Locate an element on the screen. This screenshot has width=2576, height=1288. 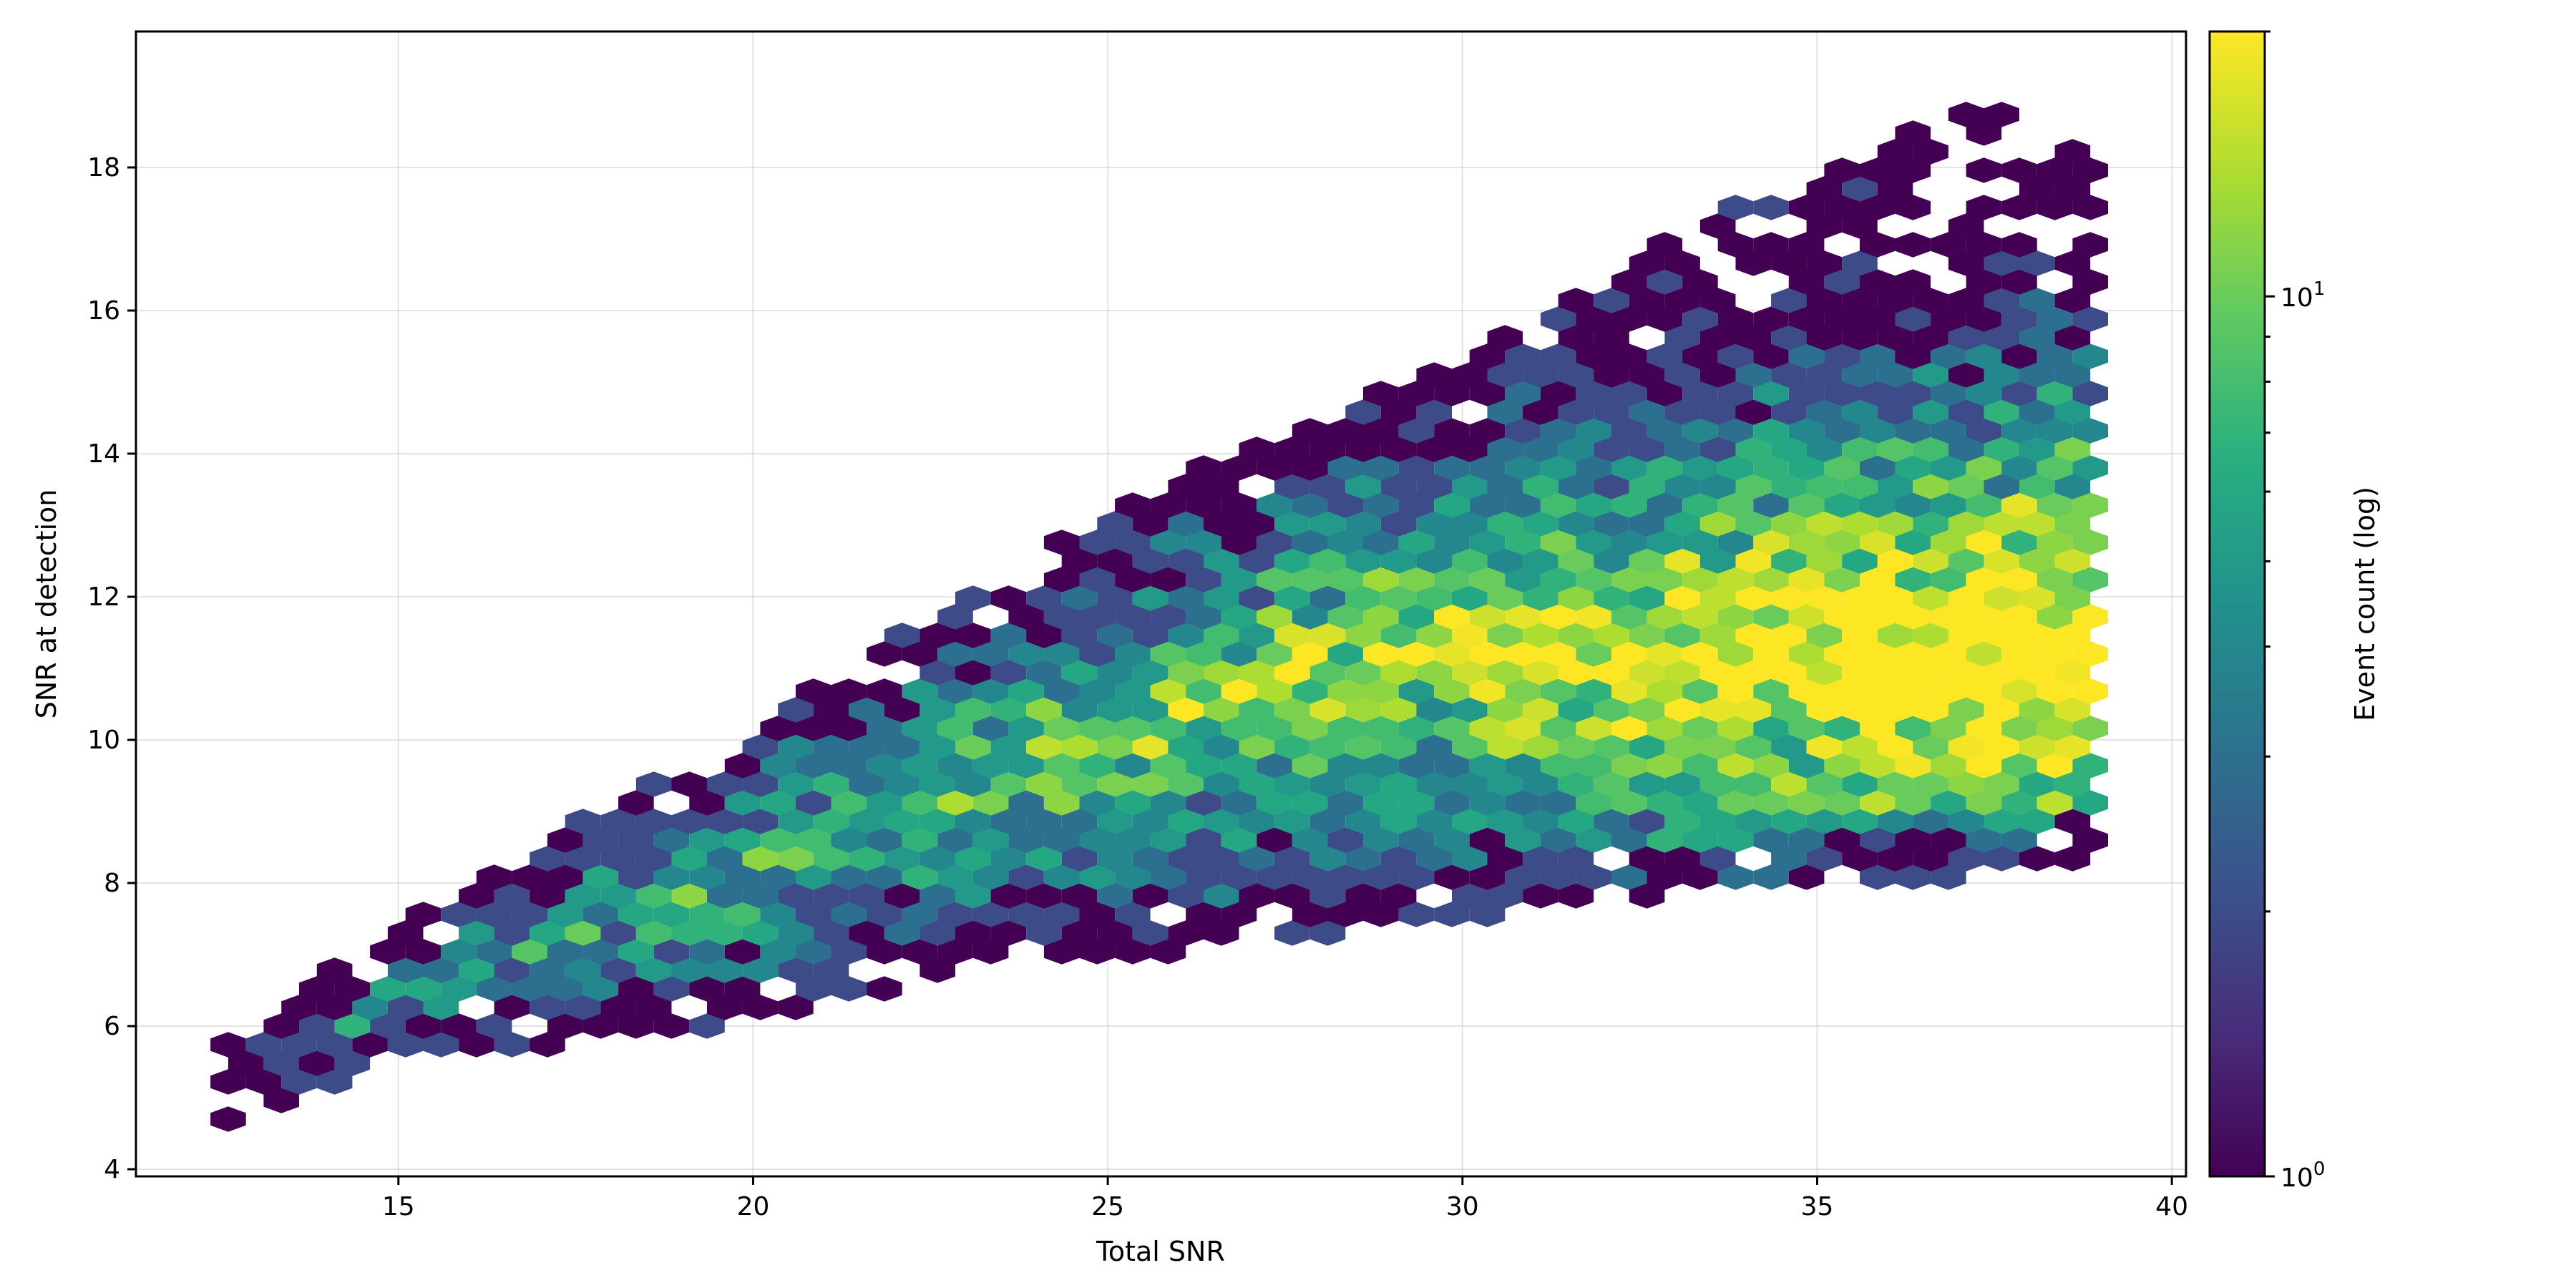
colorbar-label: Event count (log) is located at coordinates (2365, 604).